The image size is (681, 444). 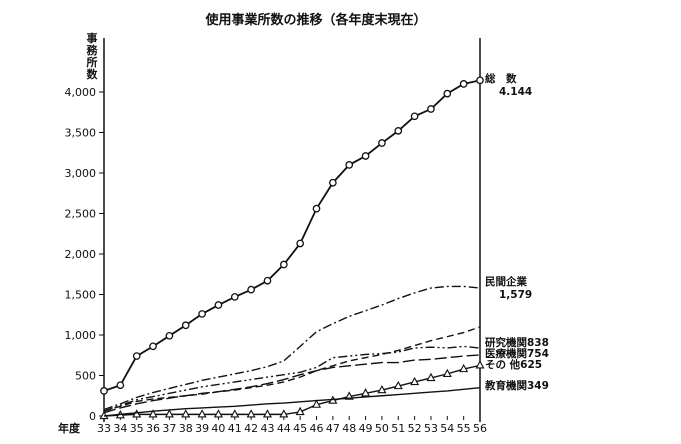 I want to click on x-tick-label: 36, so click(x=153, y=428).